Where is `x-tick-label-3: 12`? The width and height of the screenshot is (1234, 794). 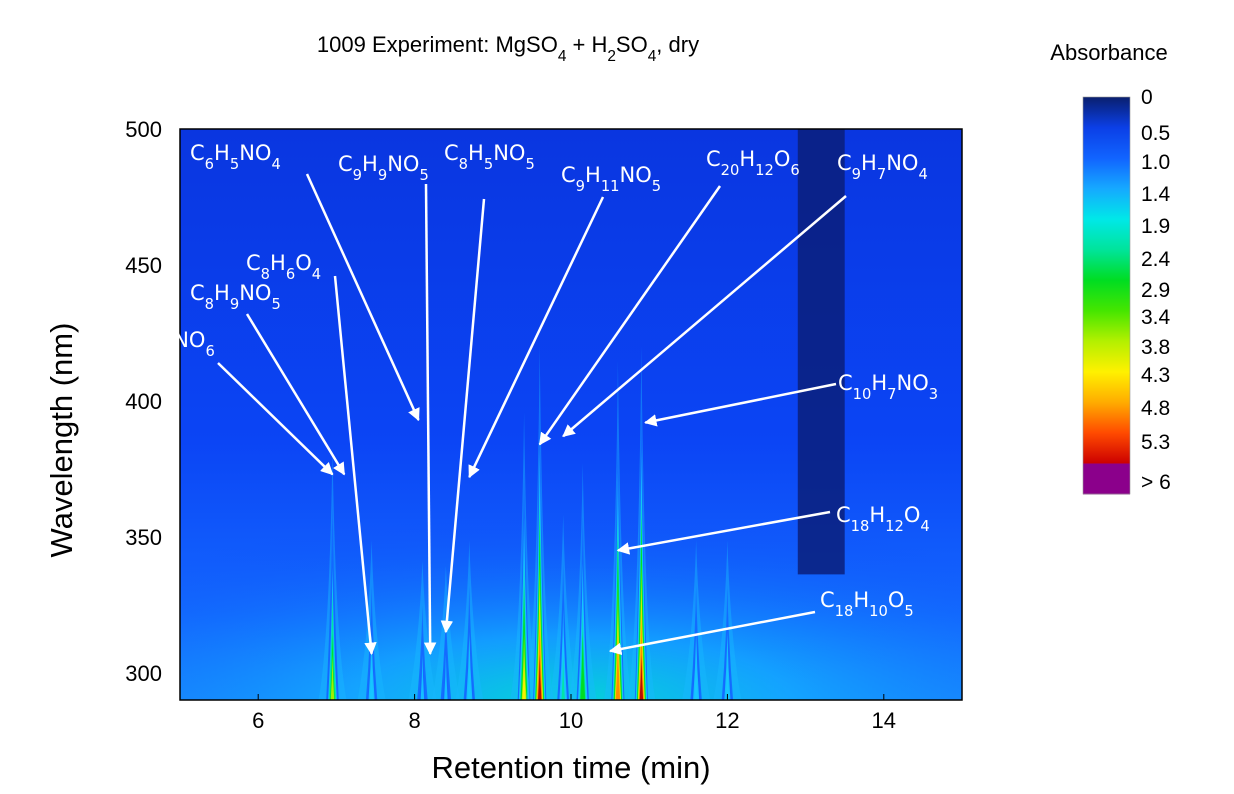 x-tick-label-3: 12 is located at coordinates (727, 720).